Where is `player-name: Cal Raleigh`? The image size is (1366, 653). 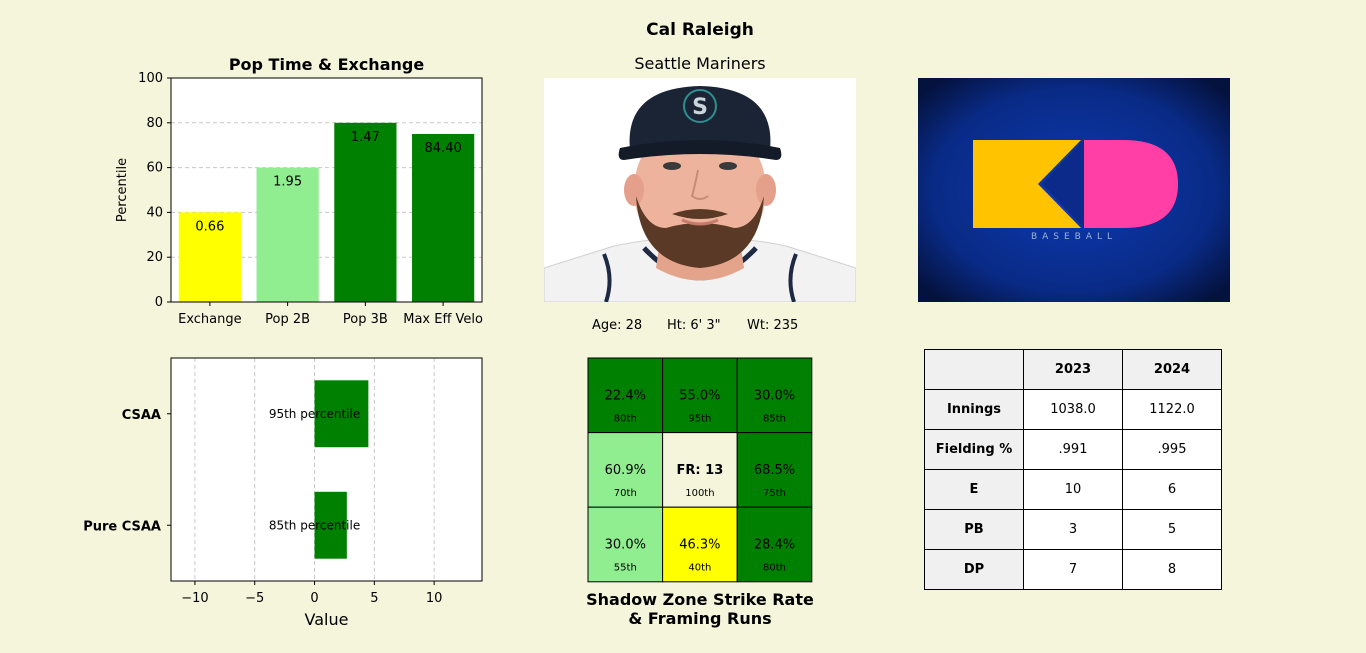 player-name: Cal Raleigh is located at coordinates (700, 30).